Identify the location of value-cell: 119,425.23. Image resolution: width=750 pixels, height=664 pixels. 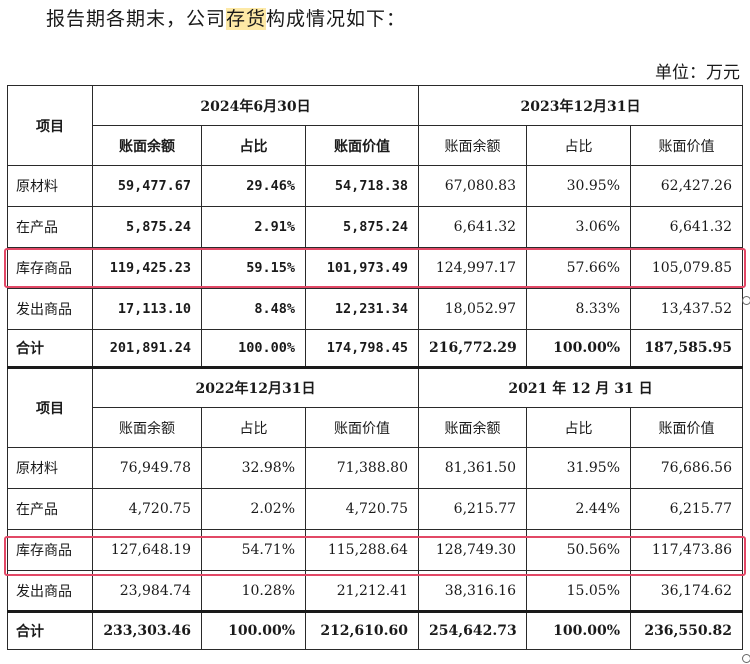
(147, 268).